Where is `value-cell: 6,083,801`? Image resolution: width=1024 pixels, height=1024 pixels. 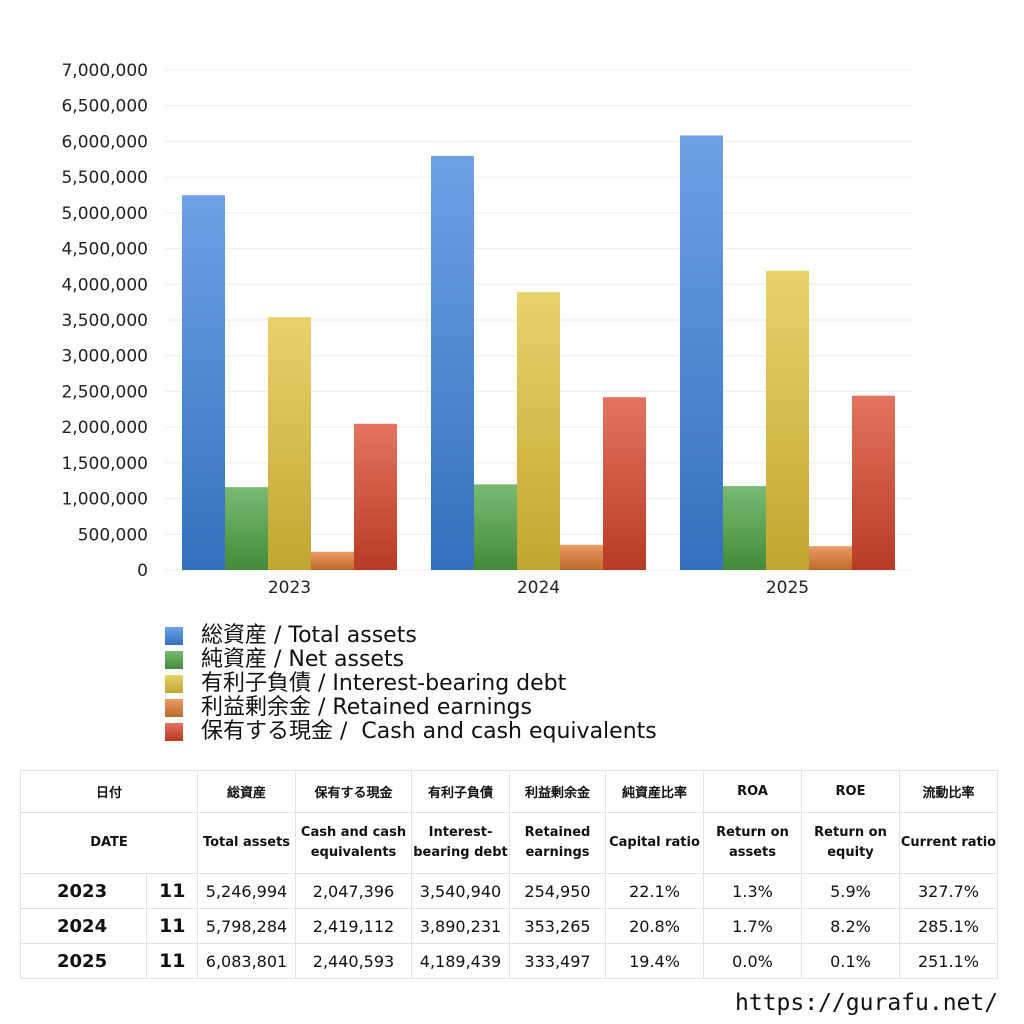 value-cell: 6,083,801 is located at coordinates (246, 961).